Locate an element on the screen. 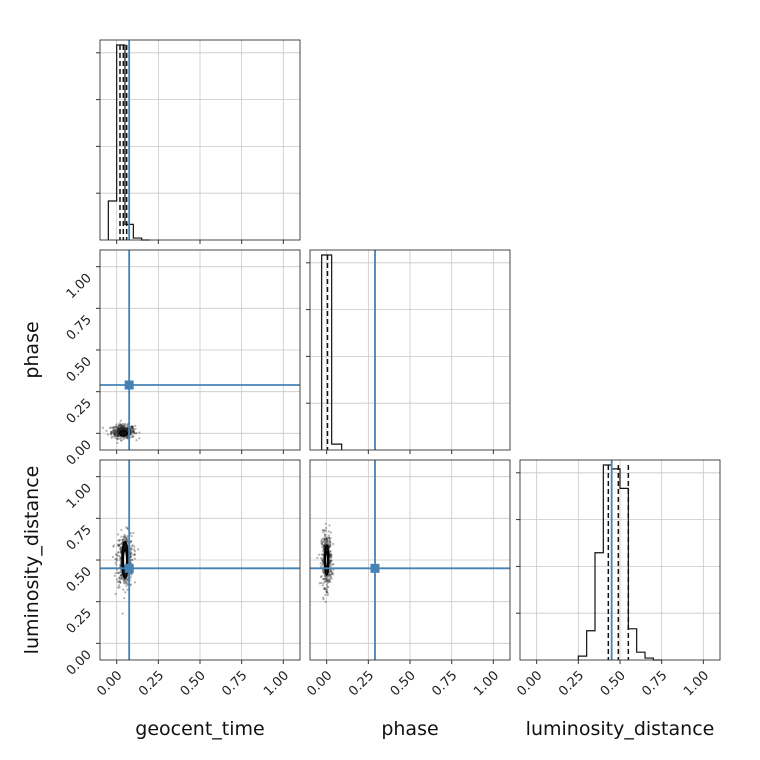 This screenshot has width=760, height=760. y-tick-label: 1.00 is located at coordinates (79, 496).